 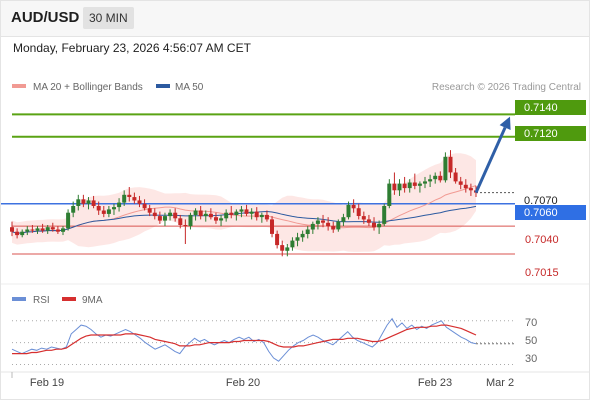 What do you see at coordinates (92, 300) in the screenshot?
I see `rsi-ma-legend-label: 9MA` at bounding box center [92, 300].